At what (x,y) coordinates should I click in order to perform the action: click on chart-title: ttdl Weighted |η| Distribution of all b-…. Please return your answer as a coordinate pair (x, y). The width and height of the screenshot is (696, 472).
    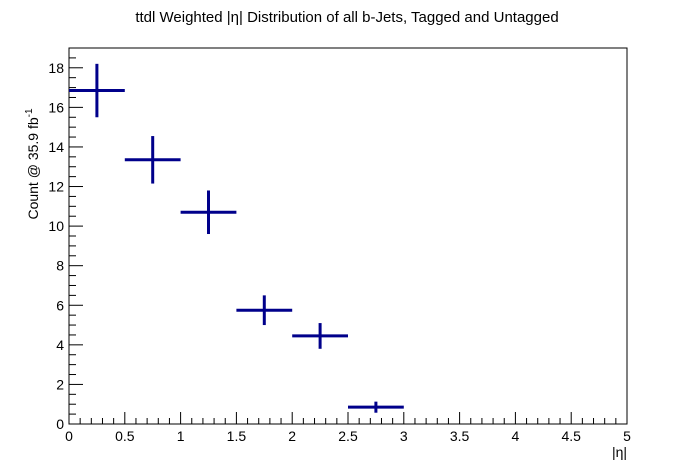
    Looking at the image, I should click on (346, 17).